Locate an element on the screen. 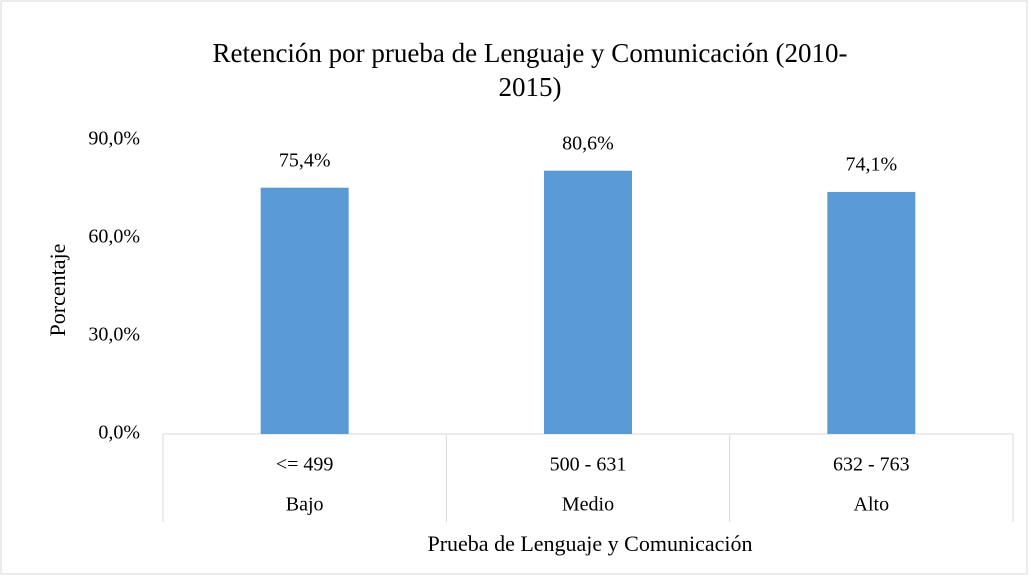 The width and height of the screenshot is (1030, 577). x-axis-title: Prueba de Lenguaje y Comunicación is located at coordinates (589, 543).